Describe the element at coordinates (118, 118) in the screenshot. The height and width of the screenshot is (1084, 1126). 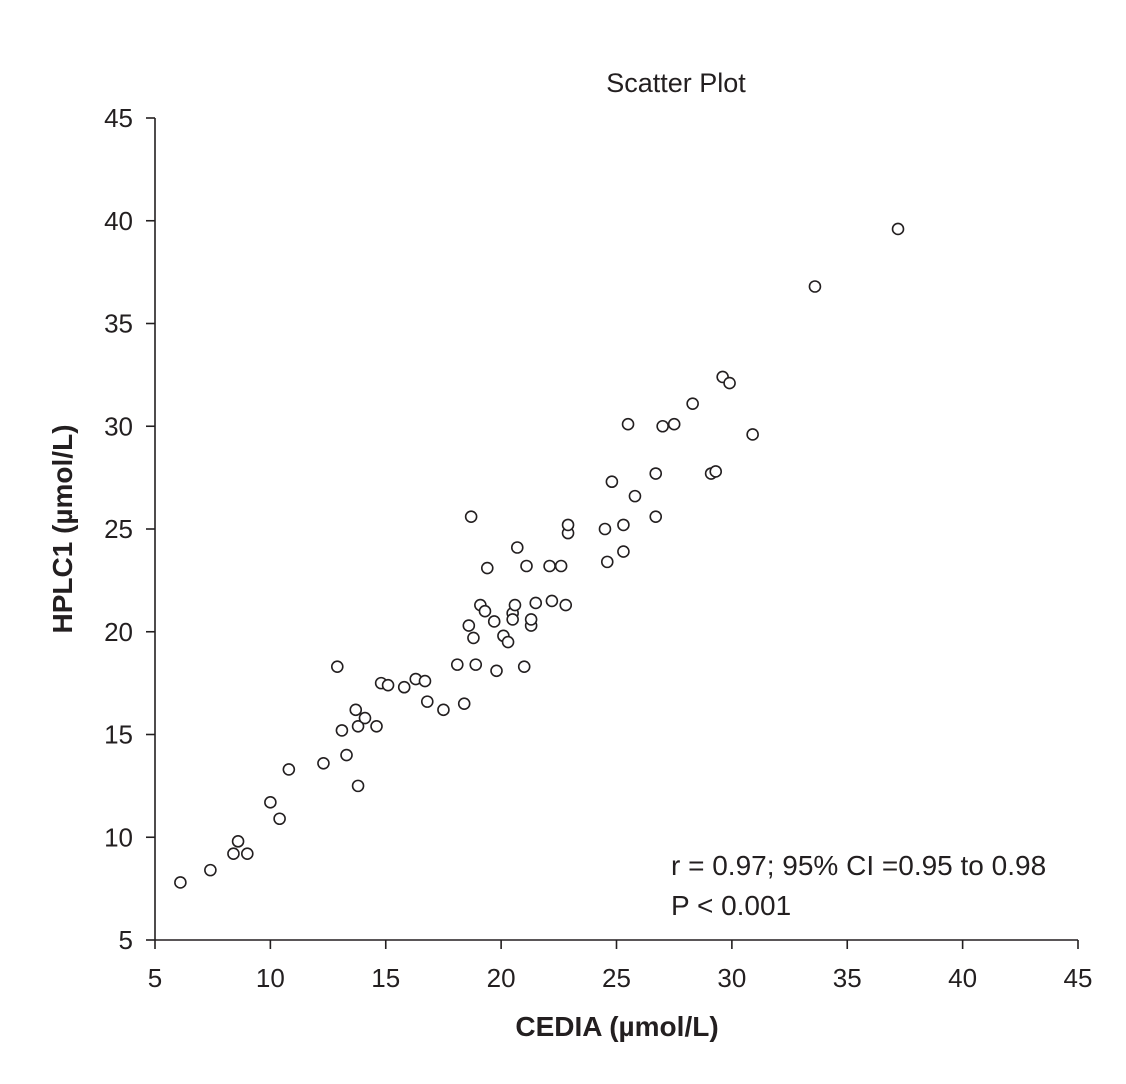
I see `y-tick-label: 45` at that location.